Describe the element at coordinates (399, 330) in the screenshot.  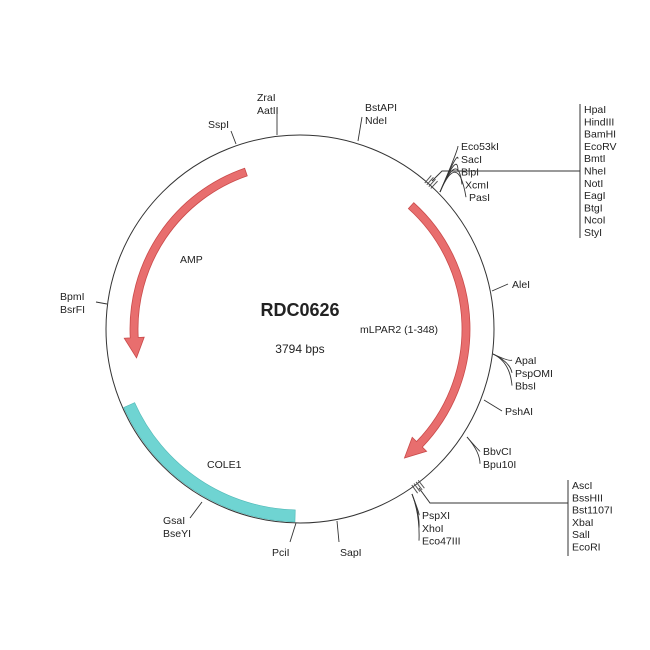
I see `feature-label-mlpar2: mLPAR2 (1-348)` at that location.